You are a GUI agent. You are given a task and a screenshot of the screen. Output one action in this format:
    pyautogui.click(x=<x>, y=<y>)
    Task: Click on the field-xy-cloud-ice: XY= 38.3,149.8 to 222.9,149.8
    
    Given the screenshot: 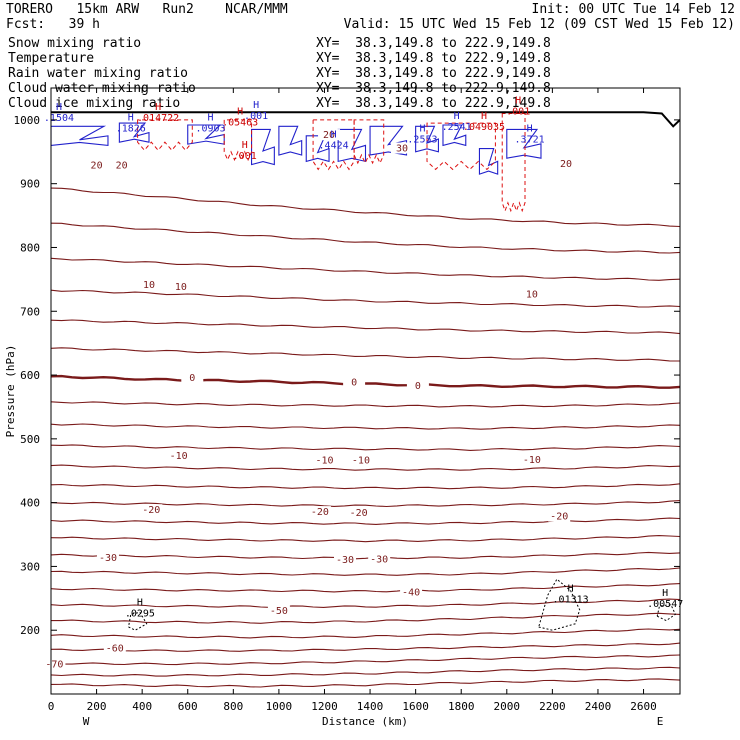 What is the action you would take?
    pyautogui.click(x=433, y=103)
    